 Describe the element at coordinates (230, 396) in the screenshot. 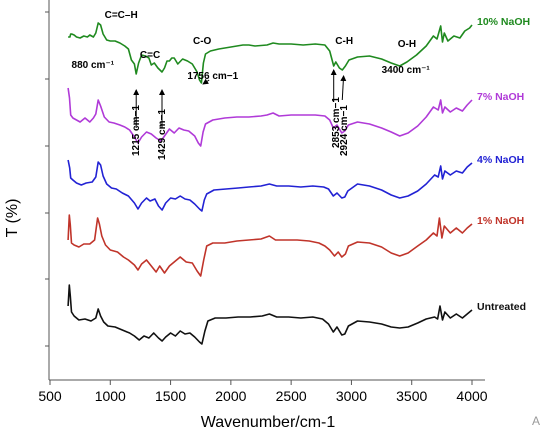

I see `x-tick-label: 2000` at that location.